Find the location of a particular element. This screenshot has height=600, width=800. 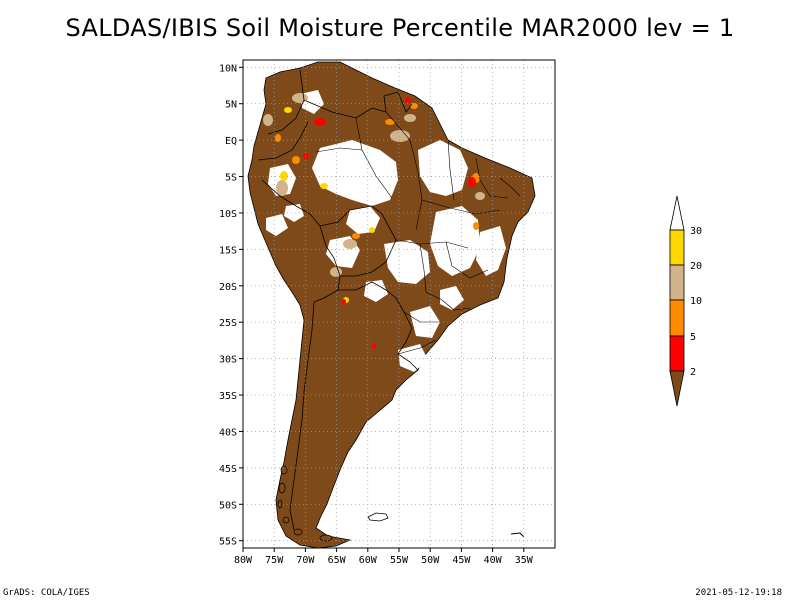

legend-cap-bottom is located at coordinates (677, 388).